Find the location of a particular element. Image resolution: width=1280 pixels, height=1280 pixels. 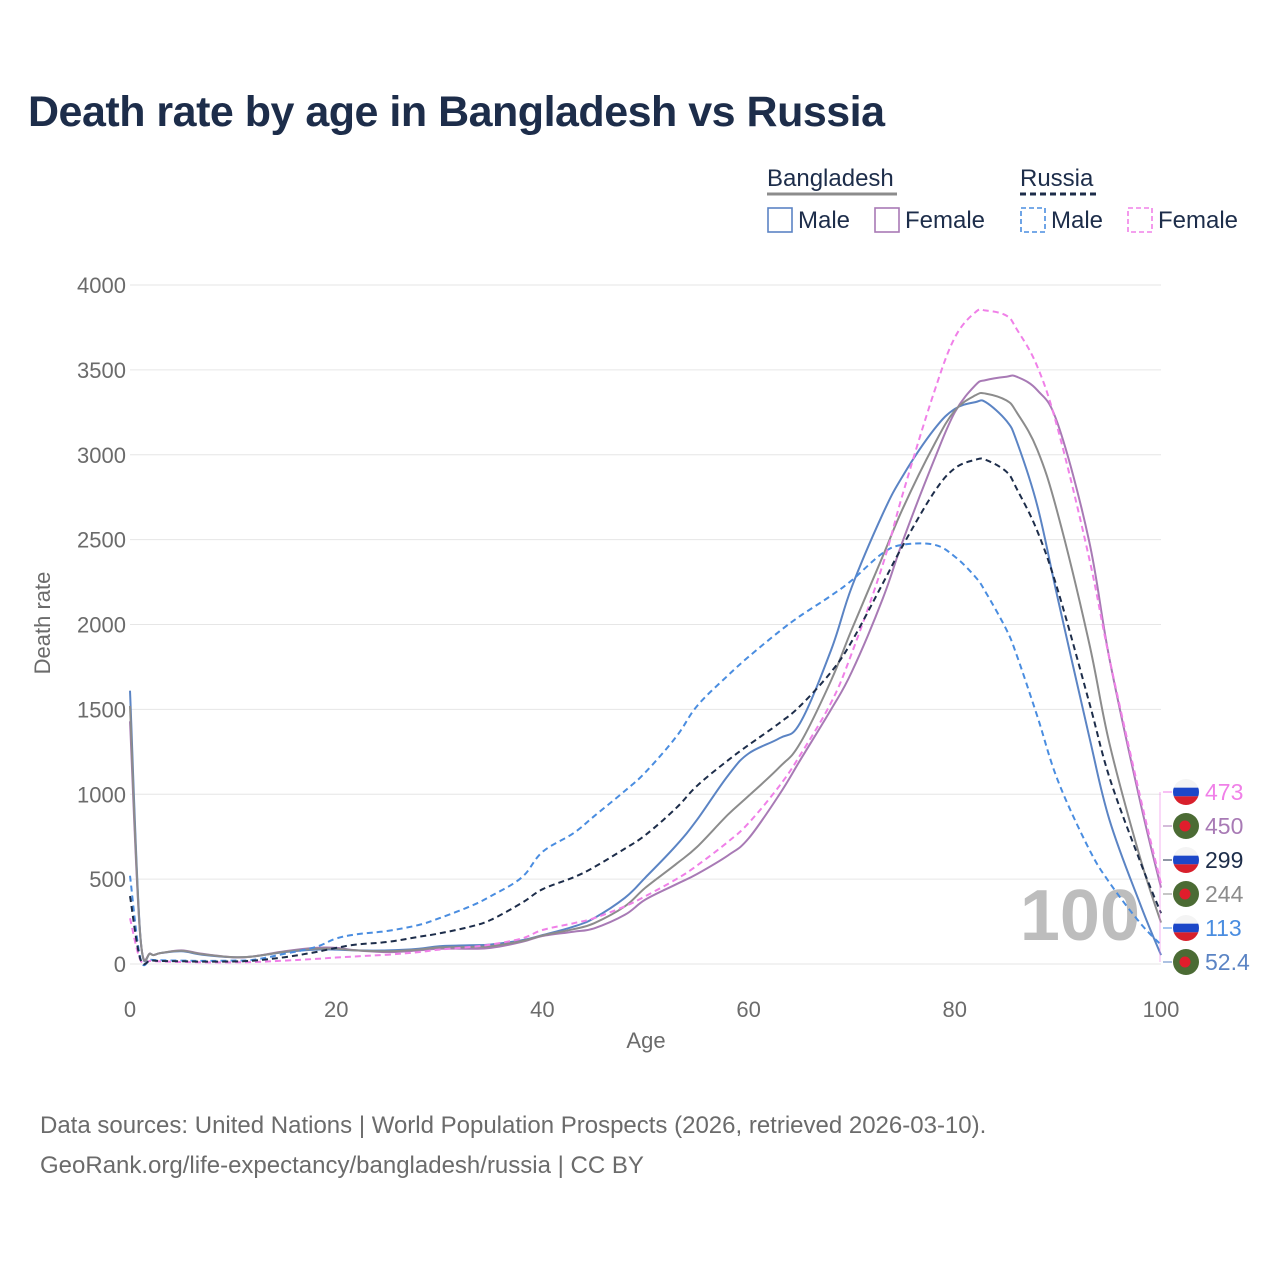

x-axis-label: Age is located at coordinates (645, 1040).